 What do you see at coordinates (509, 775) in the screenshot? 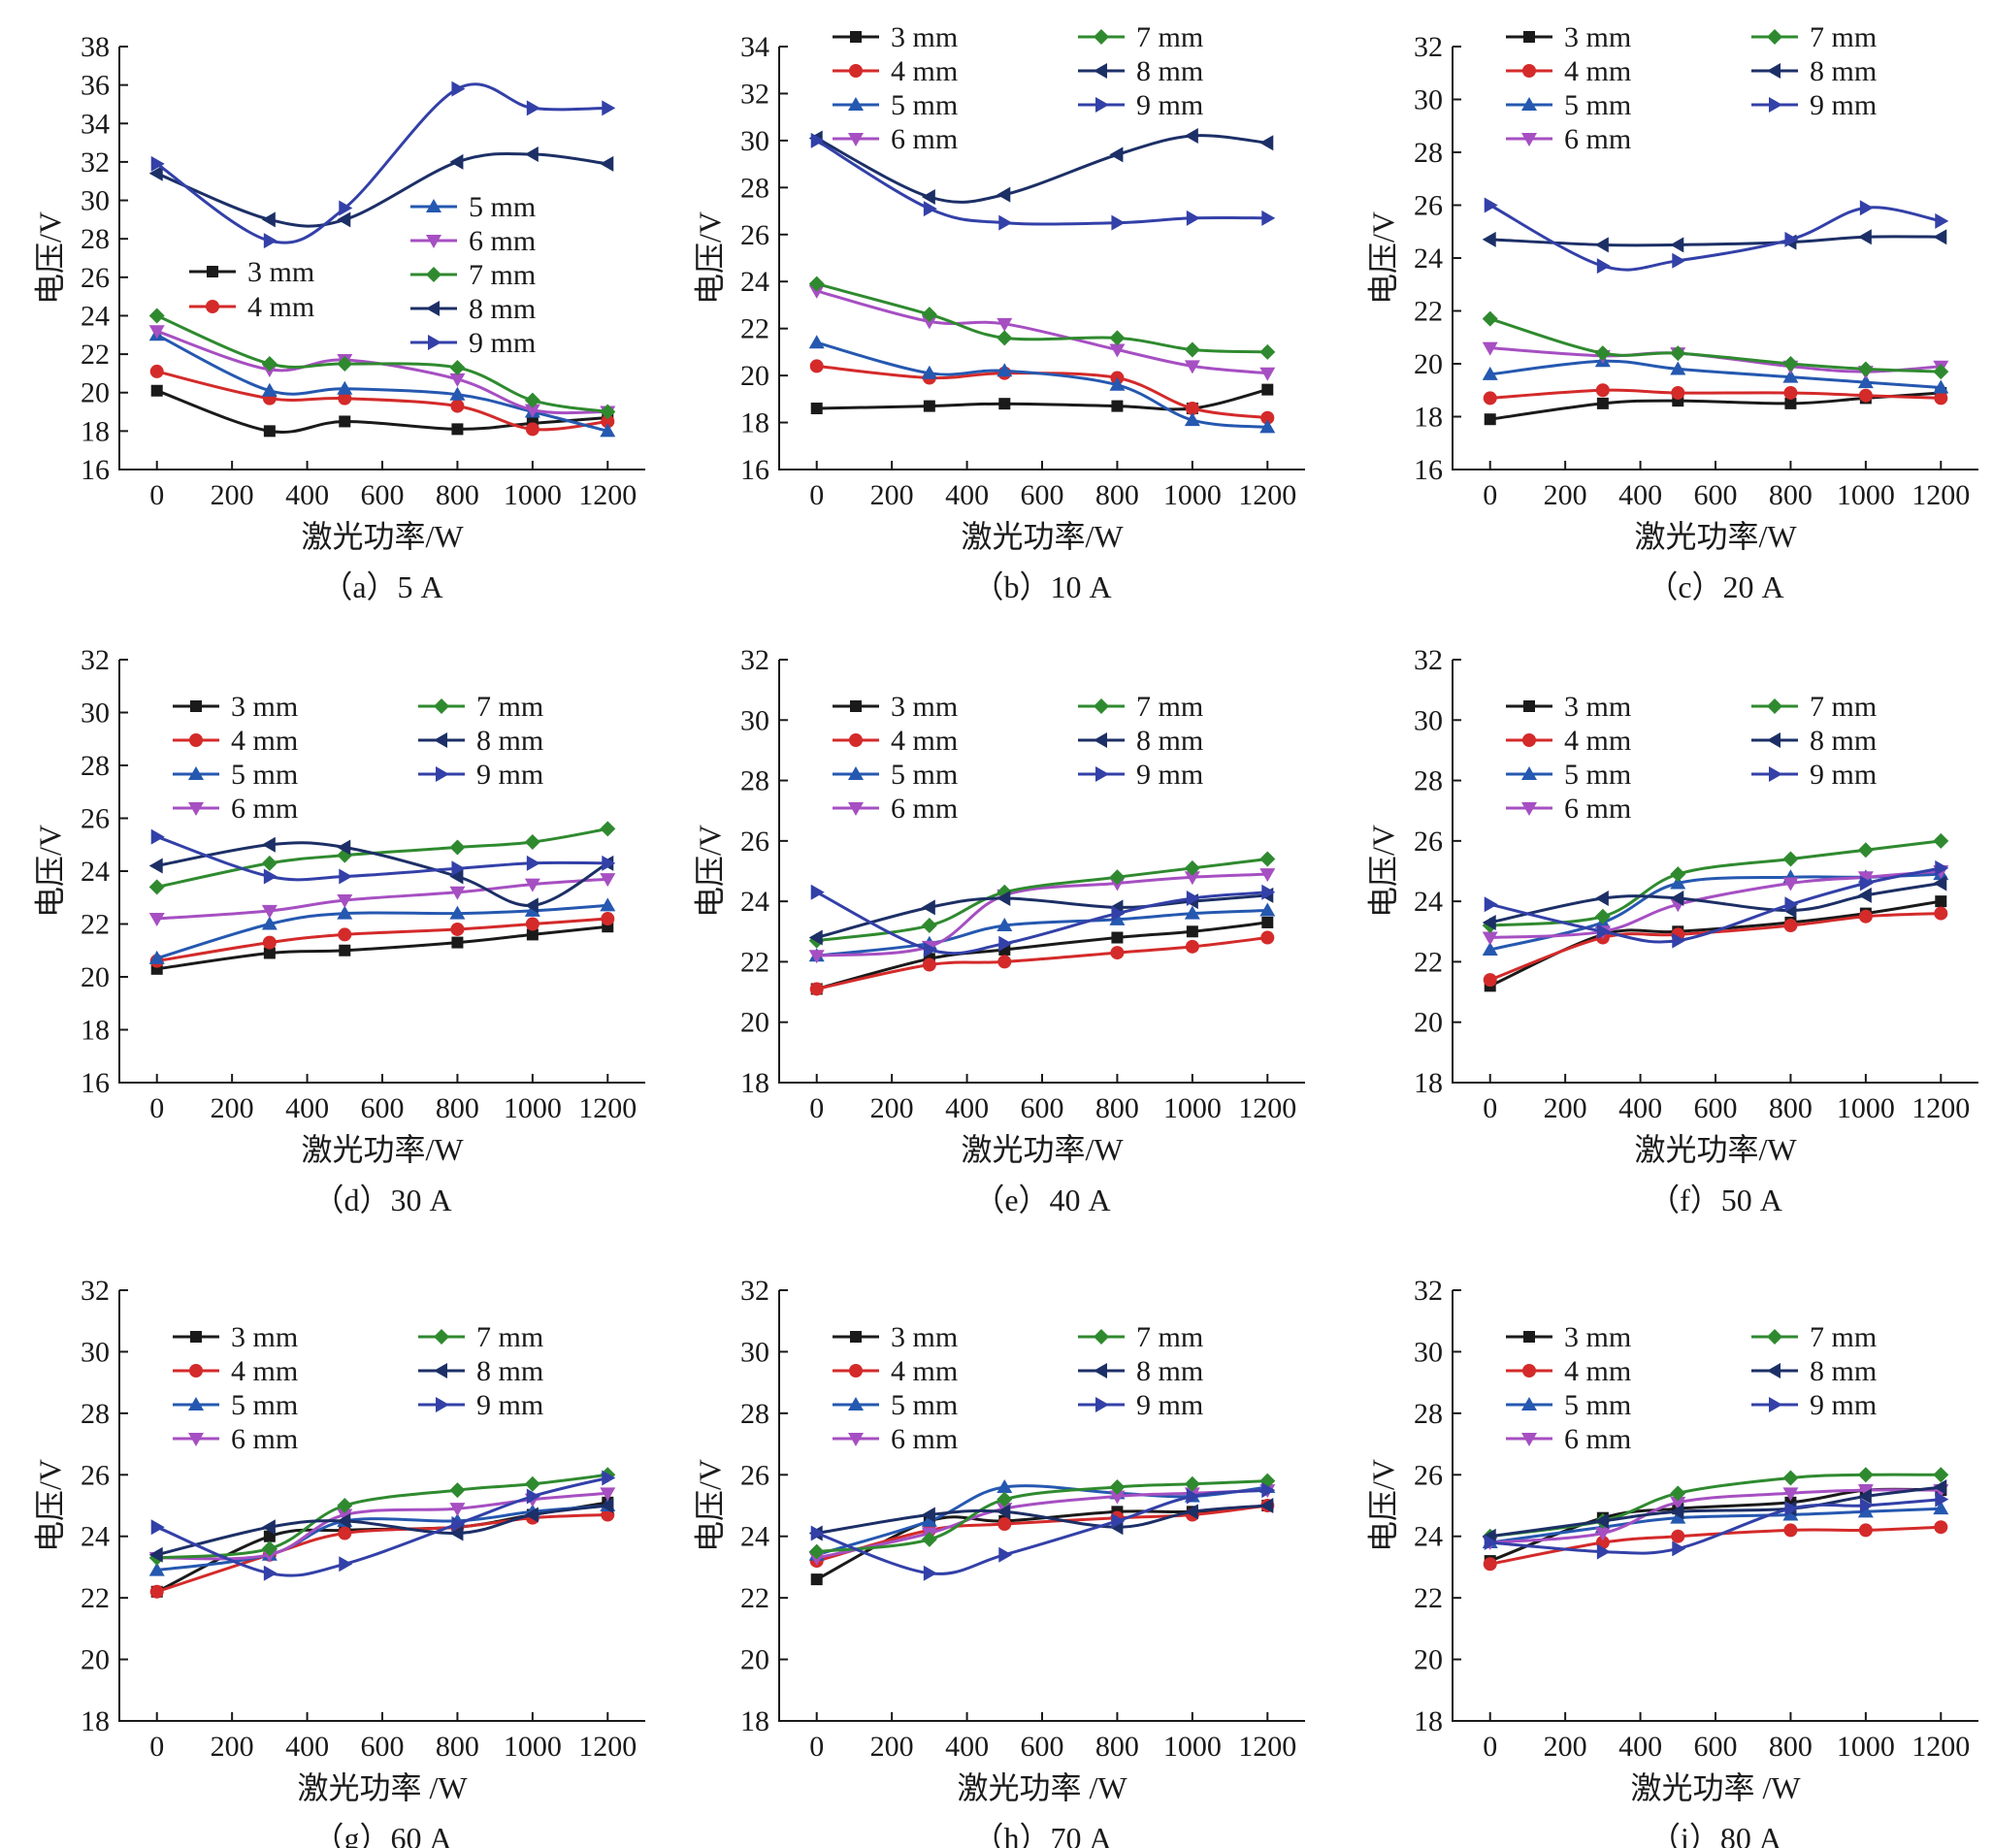
I see `legend-label: 9 mm` at bounding box center [509, 775].